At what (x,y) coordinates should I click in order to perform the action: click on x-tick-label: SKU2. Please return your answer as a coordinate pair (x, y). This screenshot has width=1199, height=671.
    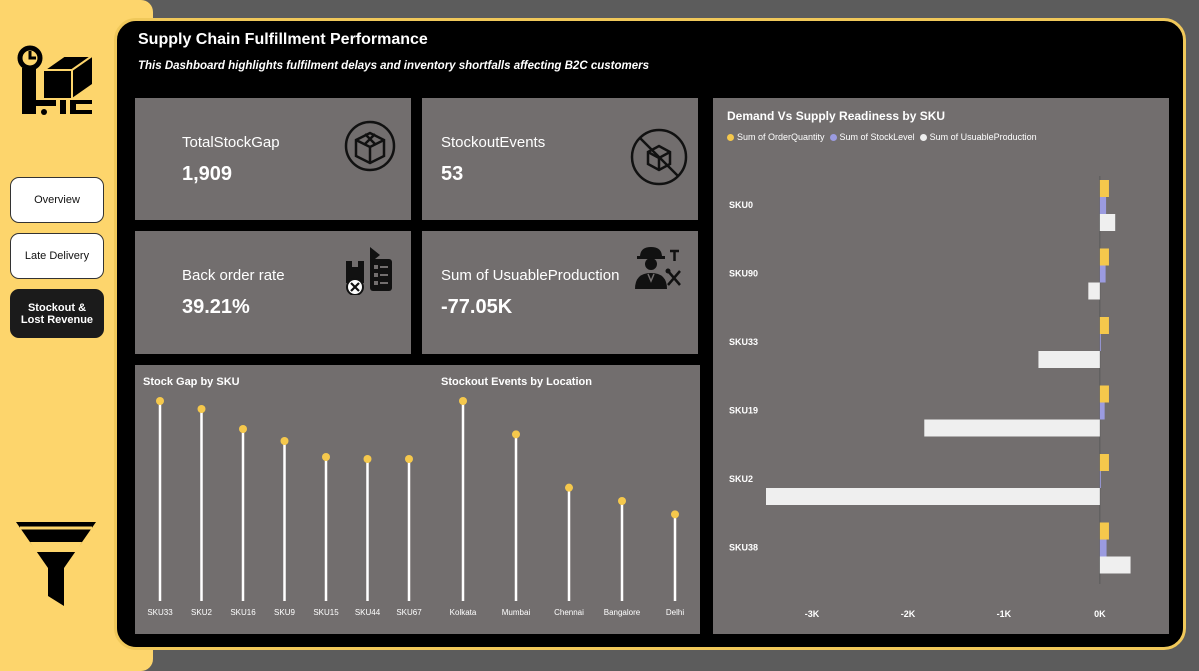
    Looking at the image, I should click on (201, 612).